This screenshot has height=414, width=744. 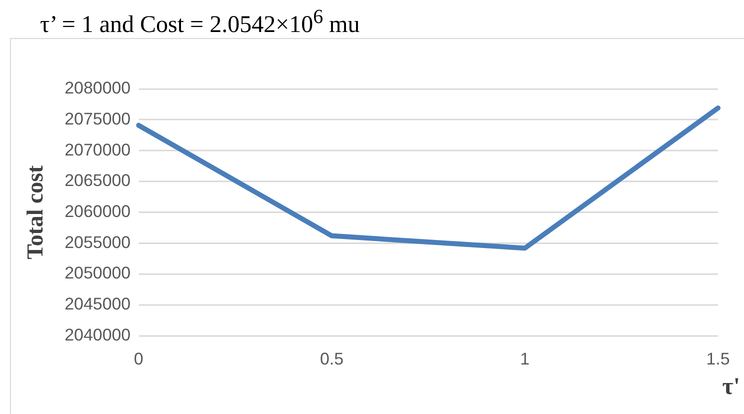 What do you see at coordinates (97, 88) in the screenshot?
I see `y-tick-label: 2080000` at bounding box center [97, 88].